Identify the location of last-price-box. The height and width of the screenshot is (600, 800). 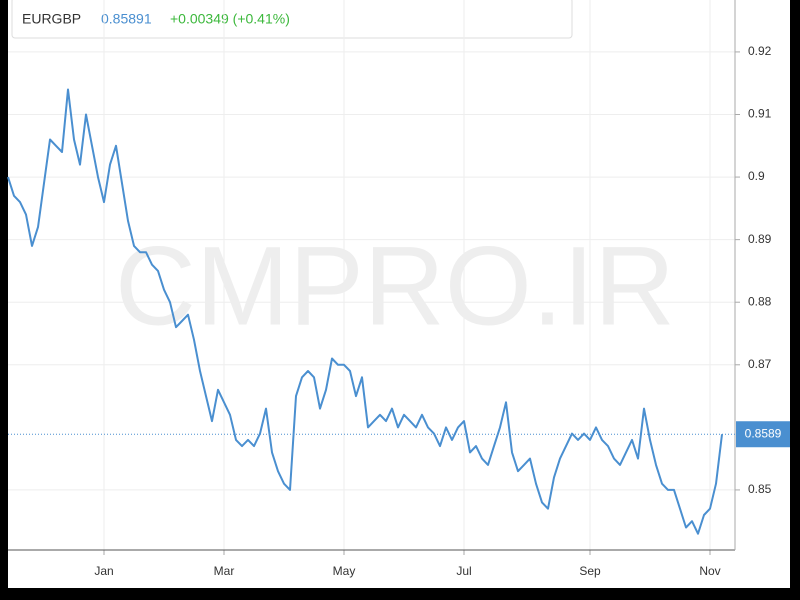
(763, 434).